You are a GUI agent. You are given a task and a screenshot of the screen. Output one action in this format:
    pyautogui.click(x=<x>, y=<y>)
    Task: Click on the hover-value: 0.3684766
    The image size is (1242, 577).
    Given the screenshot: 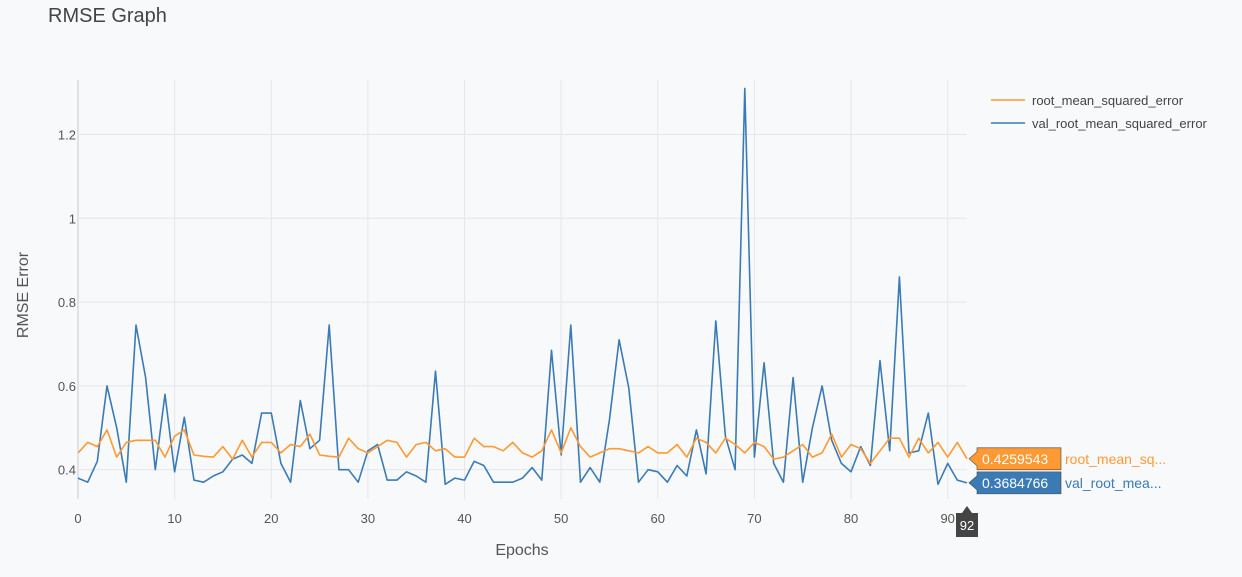 What is the action you would take?
    pyautogui.click(x=1015, y=483)
    